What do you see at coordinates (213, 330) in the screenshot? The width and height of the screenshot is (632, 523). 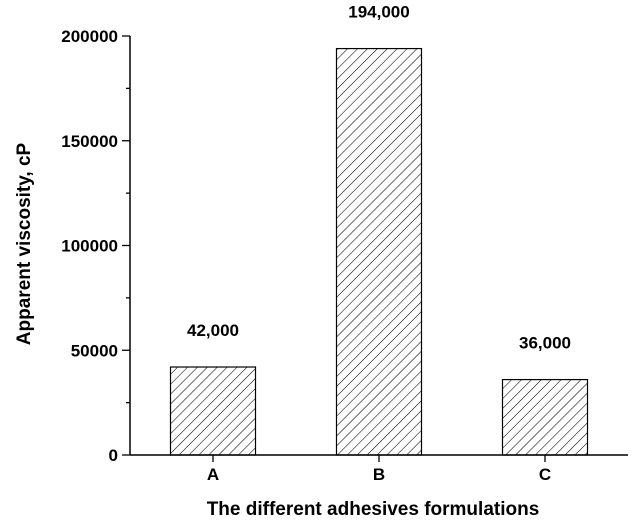 I see `data-label-a: 42,000` at bounding box center [213, 330].